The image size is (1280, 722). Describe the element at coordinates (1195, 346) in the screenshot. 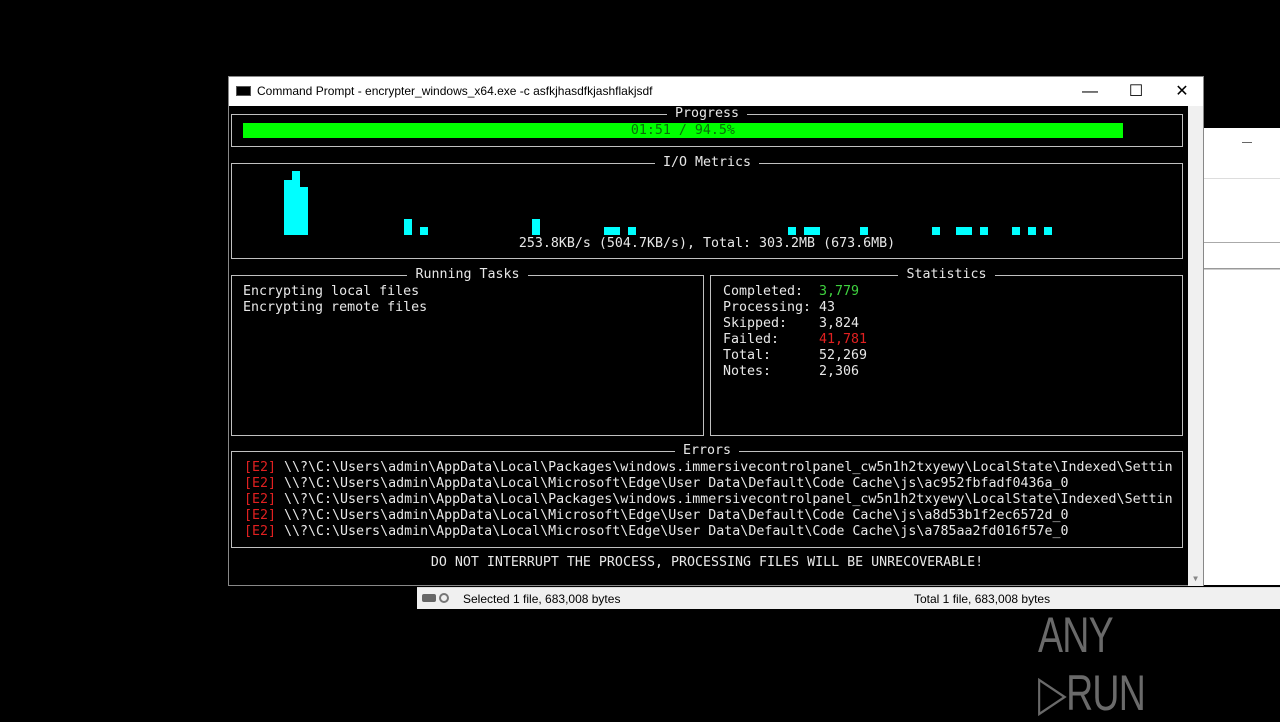

I see `vertical-scrollbar: ▼` at that location.